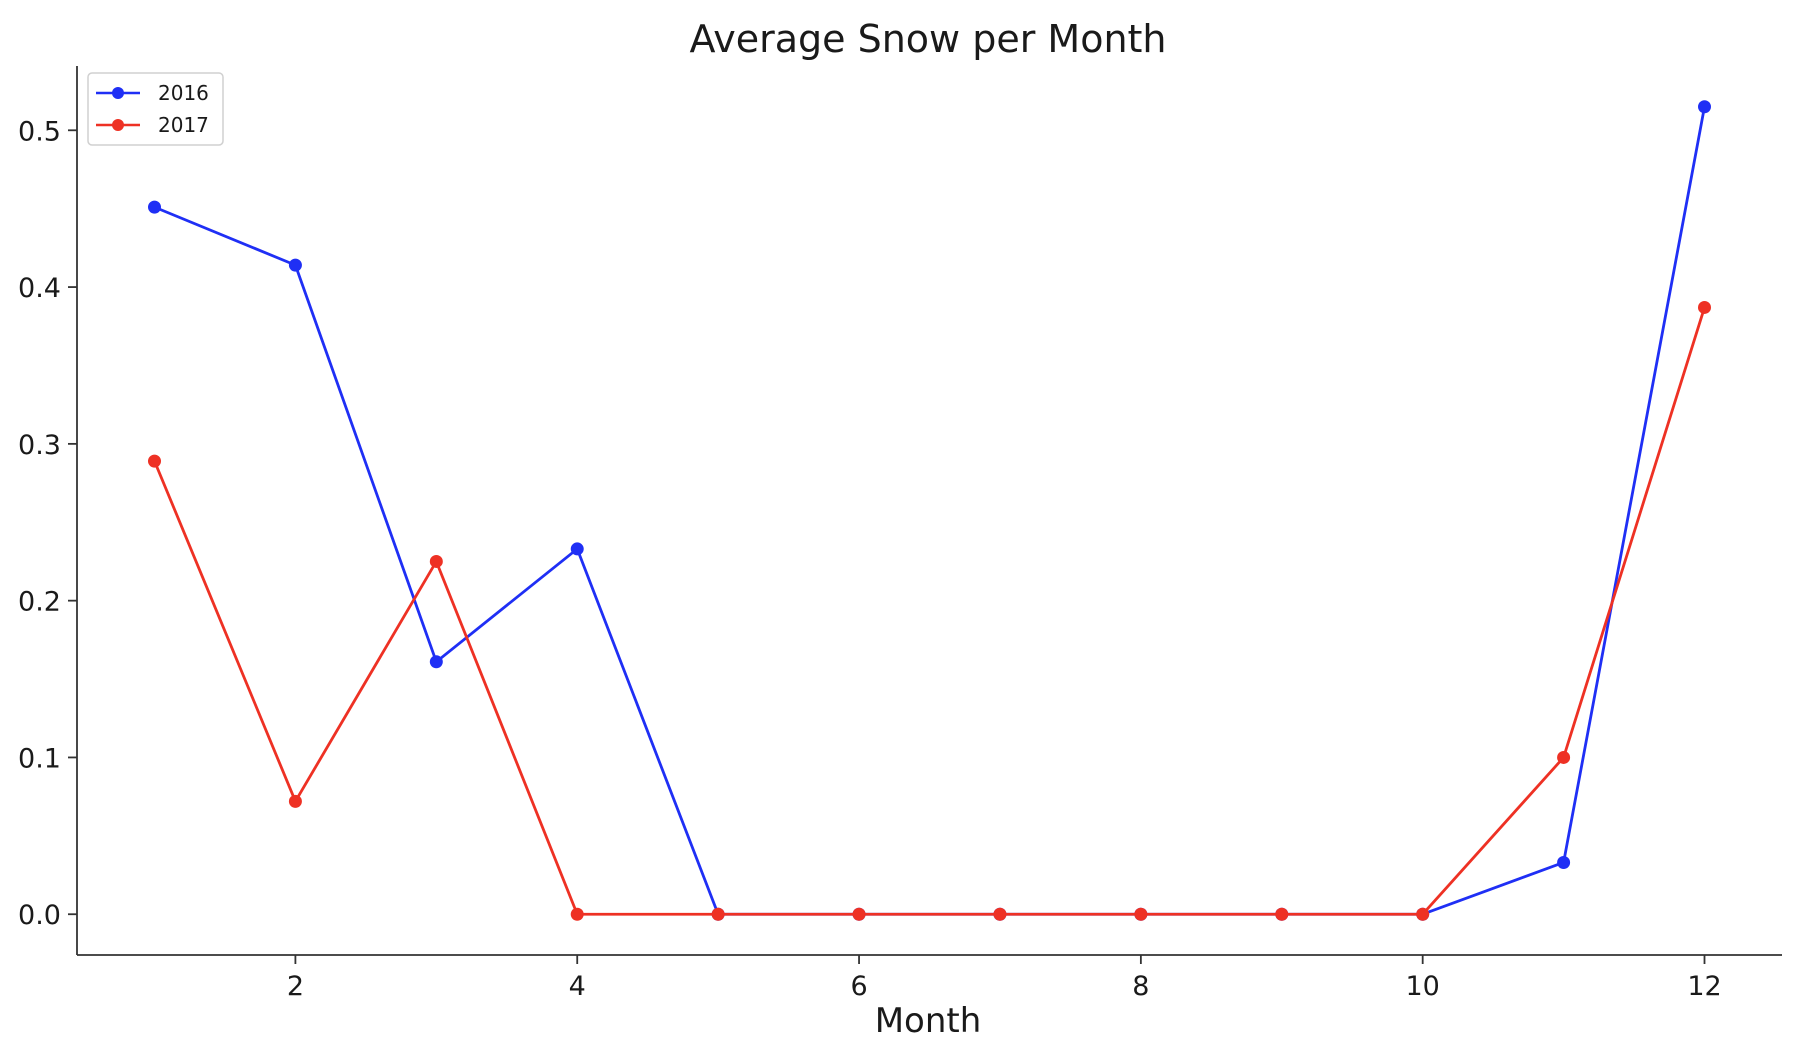 The height and width of the screenshot is (1050, 1800). What do you see at coordinates (183, 93) in the screenshot?
I see `legend-label-2016: 2016` at bounding box center [183, 93].